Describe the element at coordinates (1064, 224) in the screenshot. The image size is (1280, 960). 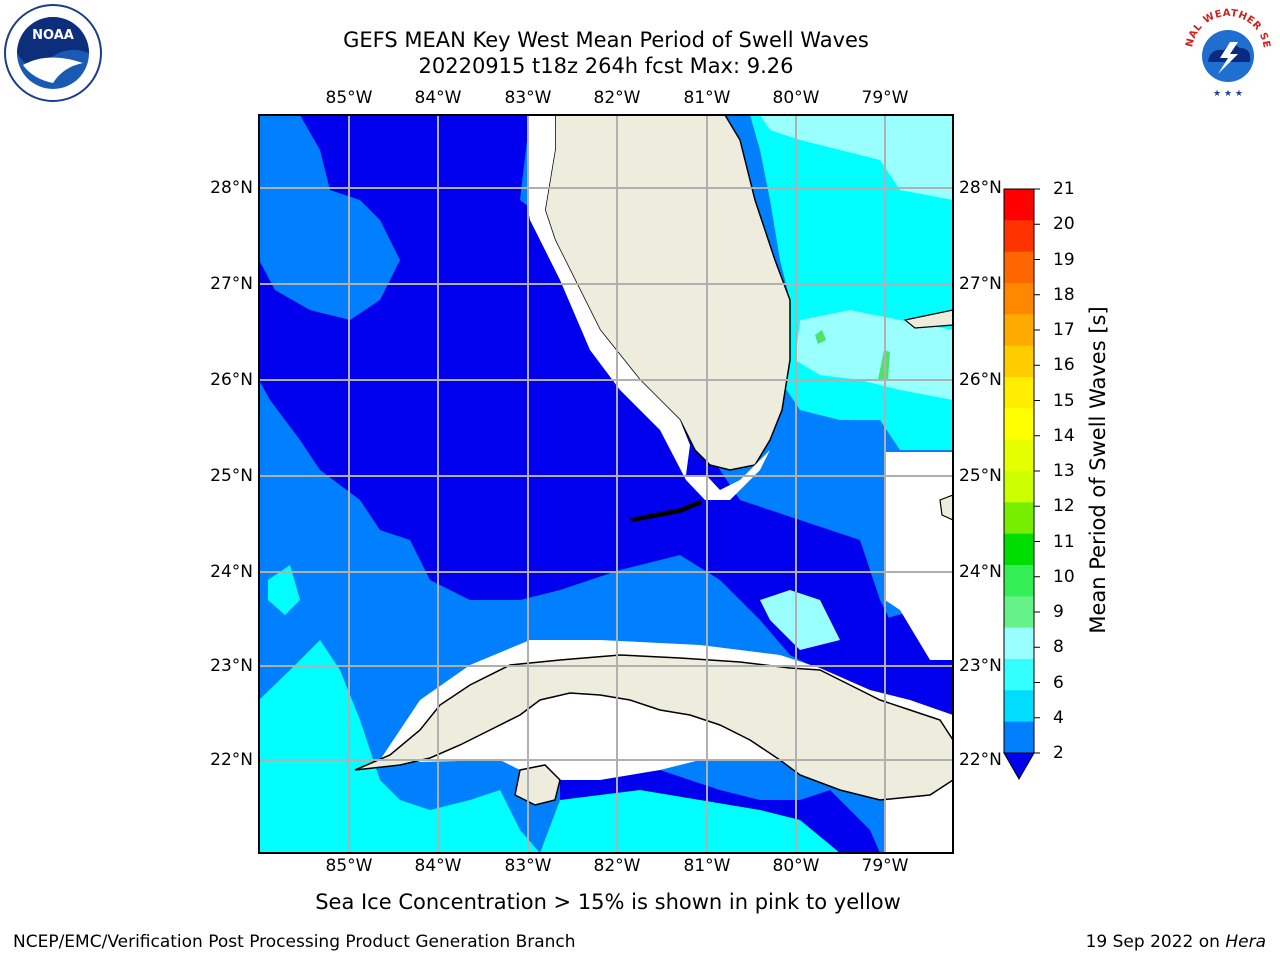
I see `colorbar-tick-label: 20` at that location.